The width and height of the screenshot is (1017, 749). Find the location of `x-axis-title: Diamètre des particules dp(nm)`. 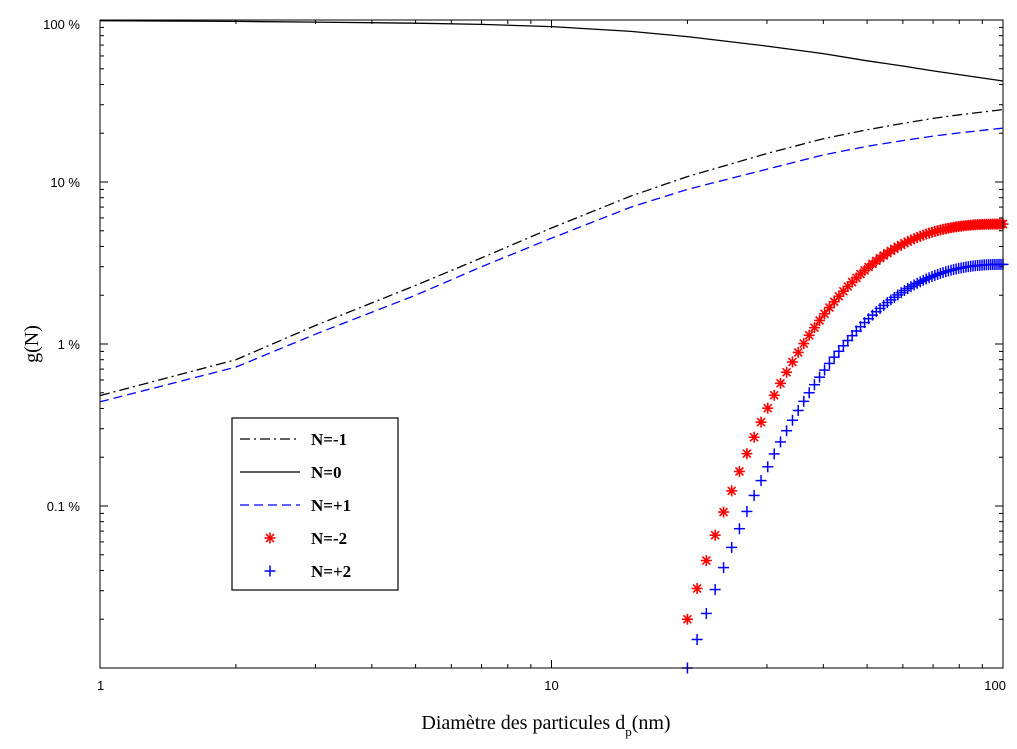

x-axis-title: Diamètre des particules dp(nm) is located at coordinates (545, 725).